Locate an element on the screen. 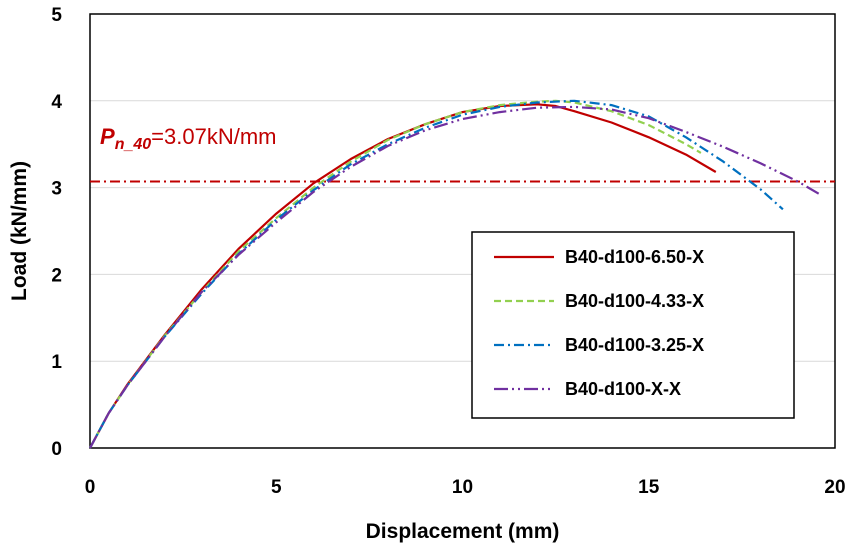 The image size is (858, 553). x-axis-title: Displacement (mm) is located at coordinates (463, 531).